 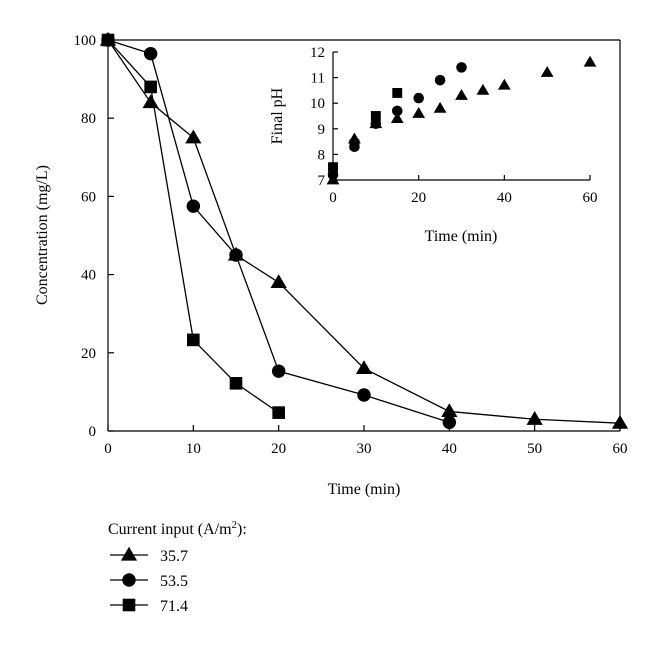 I want to click on main-y-tick-label: 80, so click(x=88, y=119).